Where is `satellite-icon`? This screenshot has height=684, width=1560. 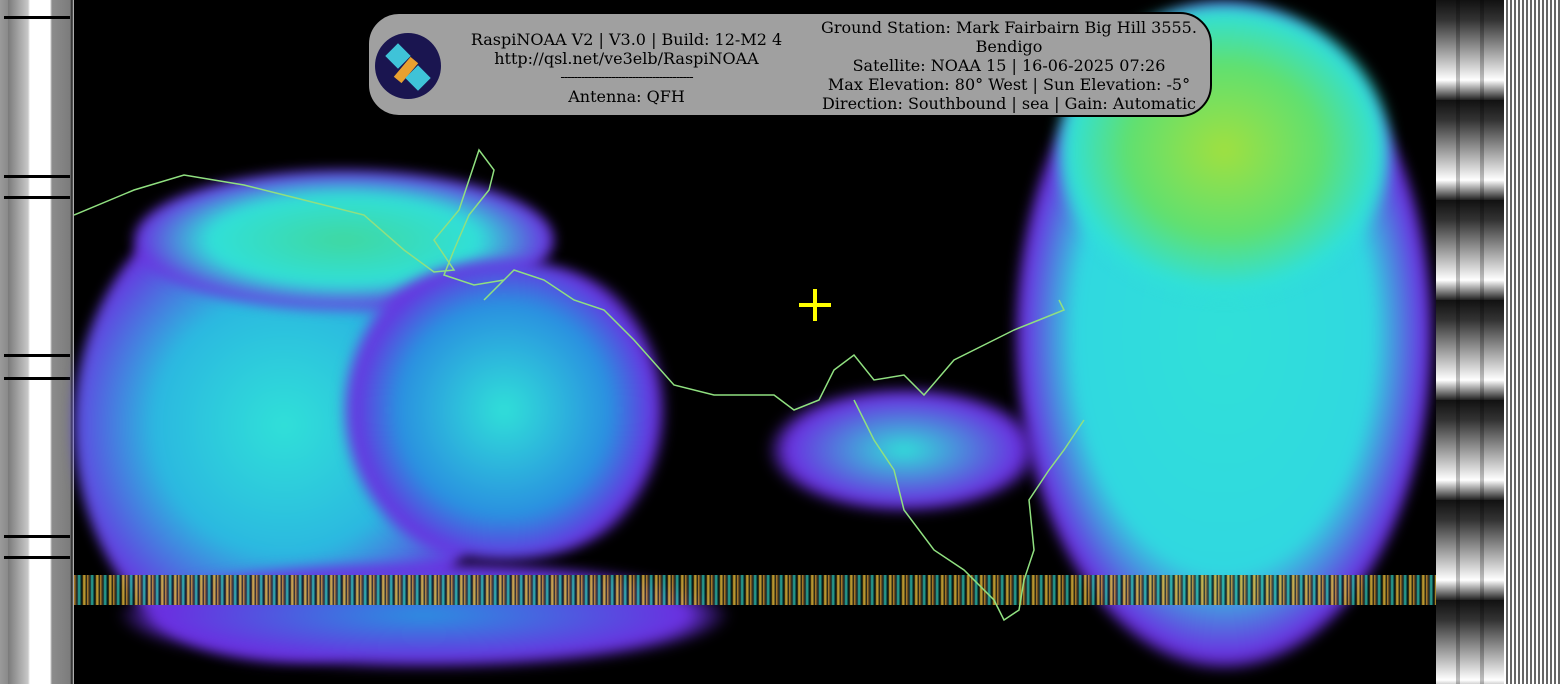
satellite-icon is located at coordinates (408, 66).